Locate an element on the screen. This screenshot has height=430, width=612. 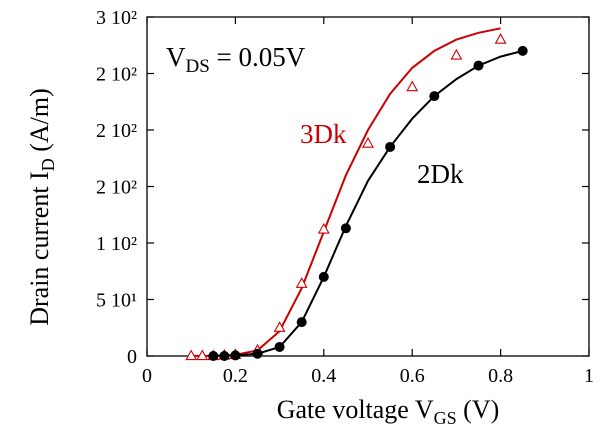
y-tick-label: 3 10² is located at coordinates (116, 18).